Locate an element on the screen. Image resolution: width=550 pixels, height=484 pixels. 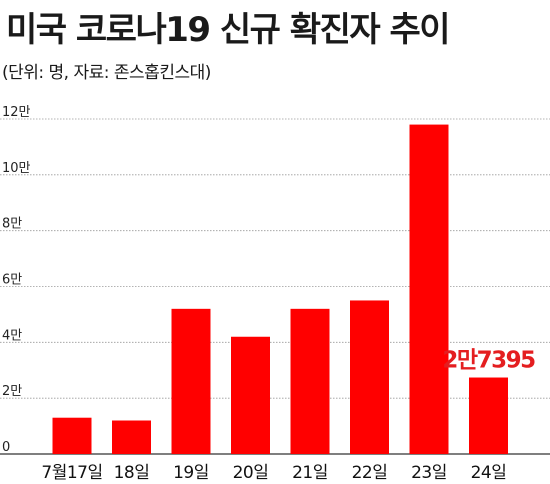
y-tick-label-2: 4만 is located at coordinates (12, 335).